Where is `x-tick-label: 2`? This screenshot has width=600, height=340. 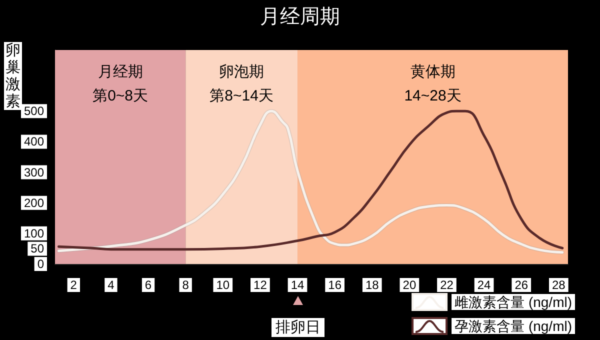
x-tick-label: 2 is located at coordinates (74, 285).